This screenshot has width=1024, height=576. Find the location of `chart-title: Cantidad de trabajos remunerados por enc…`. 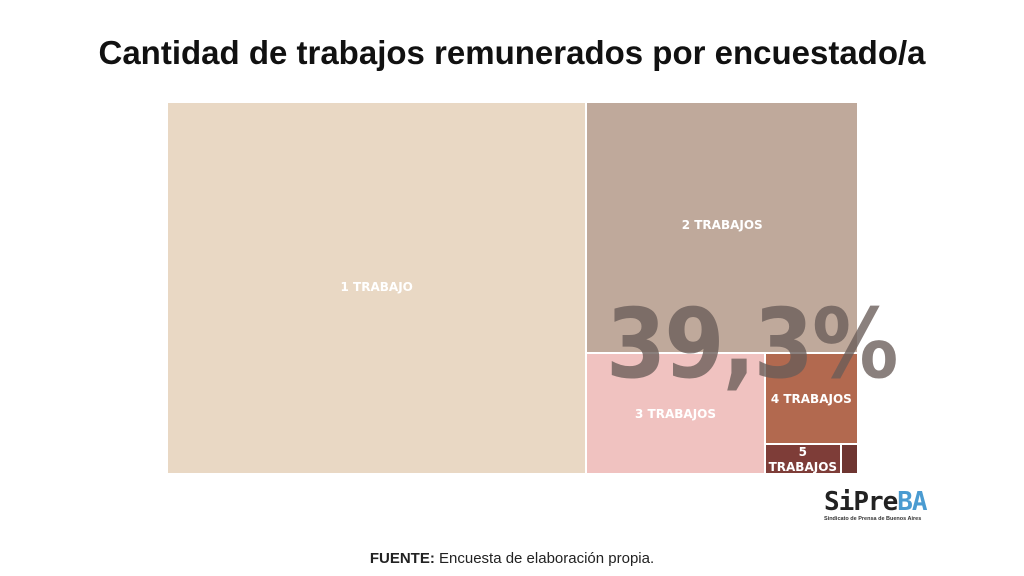

chart-title: Cantidad de trabajos remunerados por enc… is located at coordinates (512, 52).